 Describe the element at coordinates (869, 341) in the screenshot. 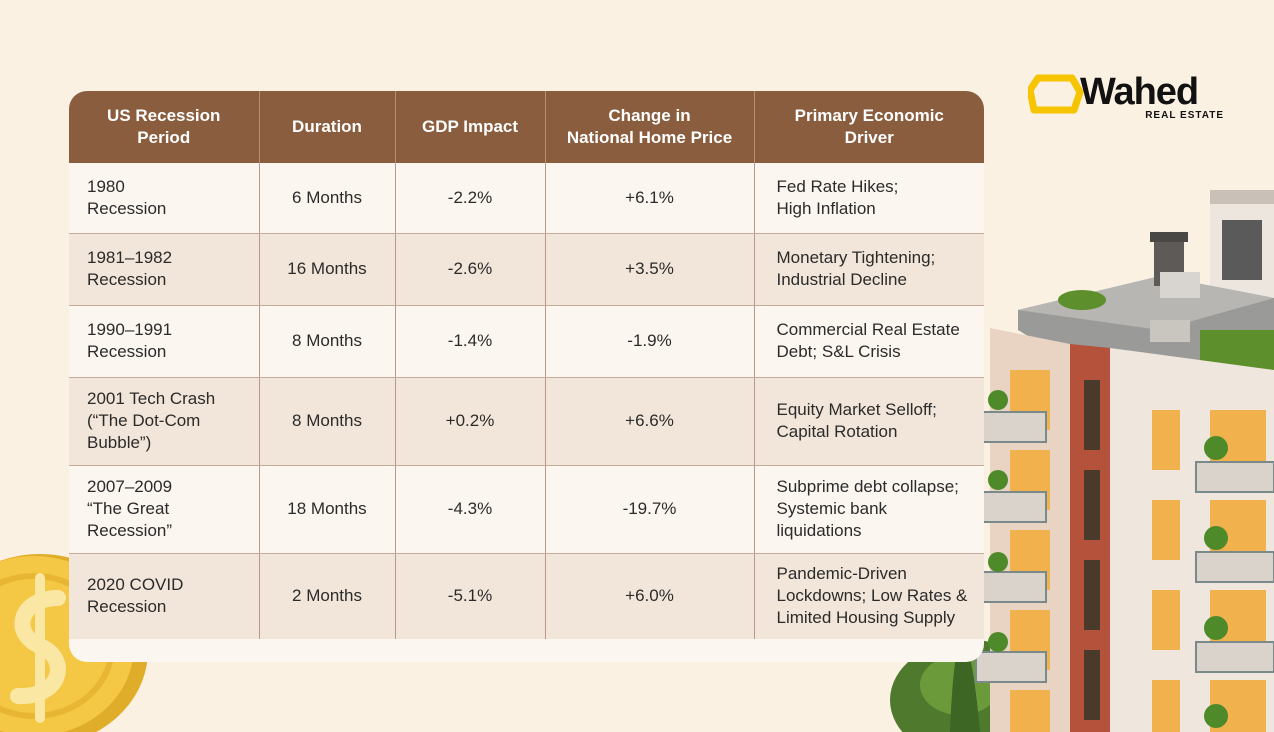

I see `economic-driver-cell: Commercial Real Estate Debt; S&L Crisis` at that location.